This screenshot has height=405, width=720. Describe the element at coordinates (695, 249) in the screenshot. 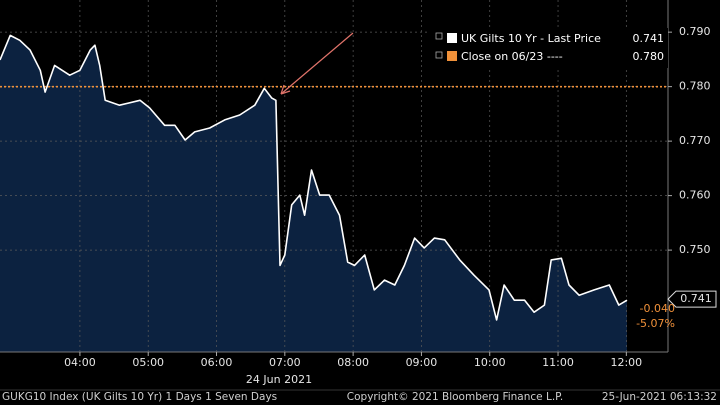

I see `y-tick-label: 0.750` at that location.